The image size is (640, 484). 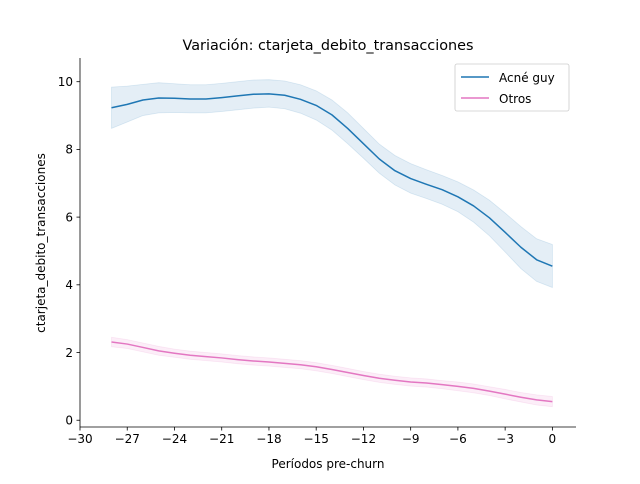 What do you see at coordinates (221, 439) in the screenshot?
I see `x-tick-label: −21` at bounding box center [221, 439].